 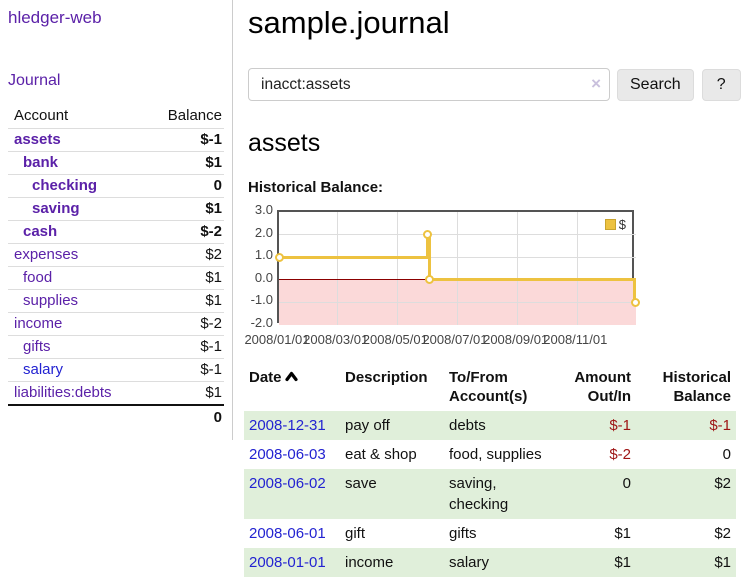 What do you see at coordinates (429, 84) in the screenshot?
I see `search-input` at bounding box center [429, 84].